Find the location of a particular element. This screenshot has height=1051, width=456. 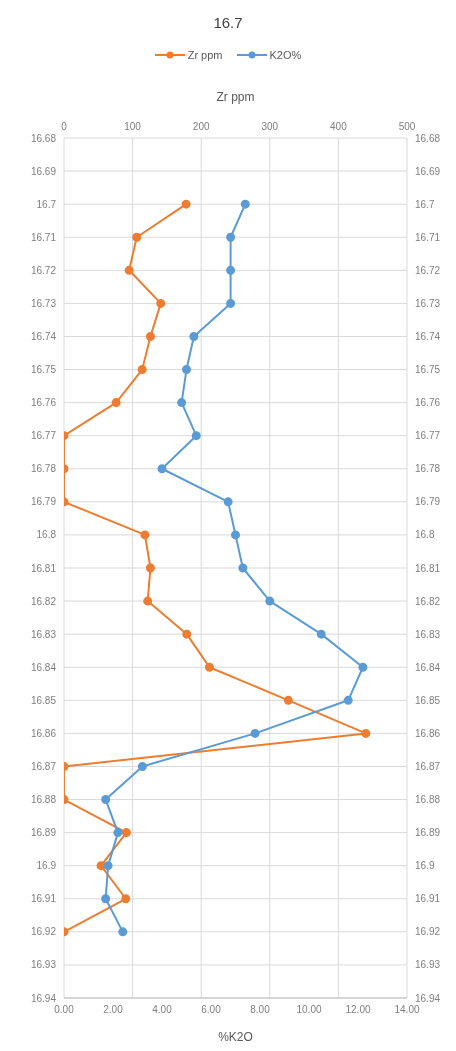

y-tick-label: 16.87 is located at coordinates (43, 767).